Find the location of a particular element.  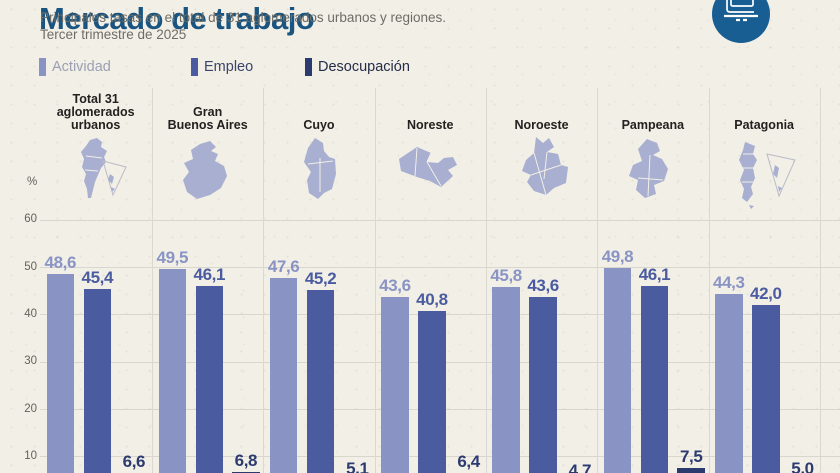

column-header-noroeste: Noroeste is located at coordinates (541, 125).